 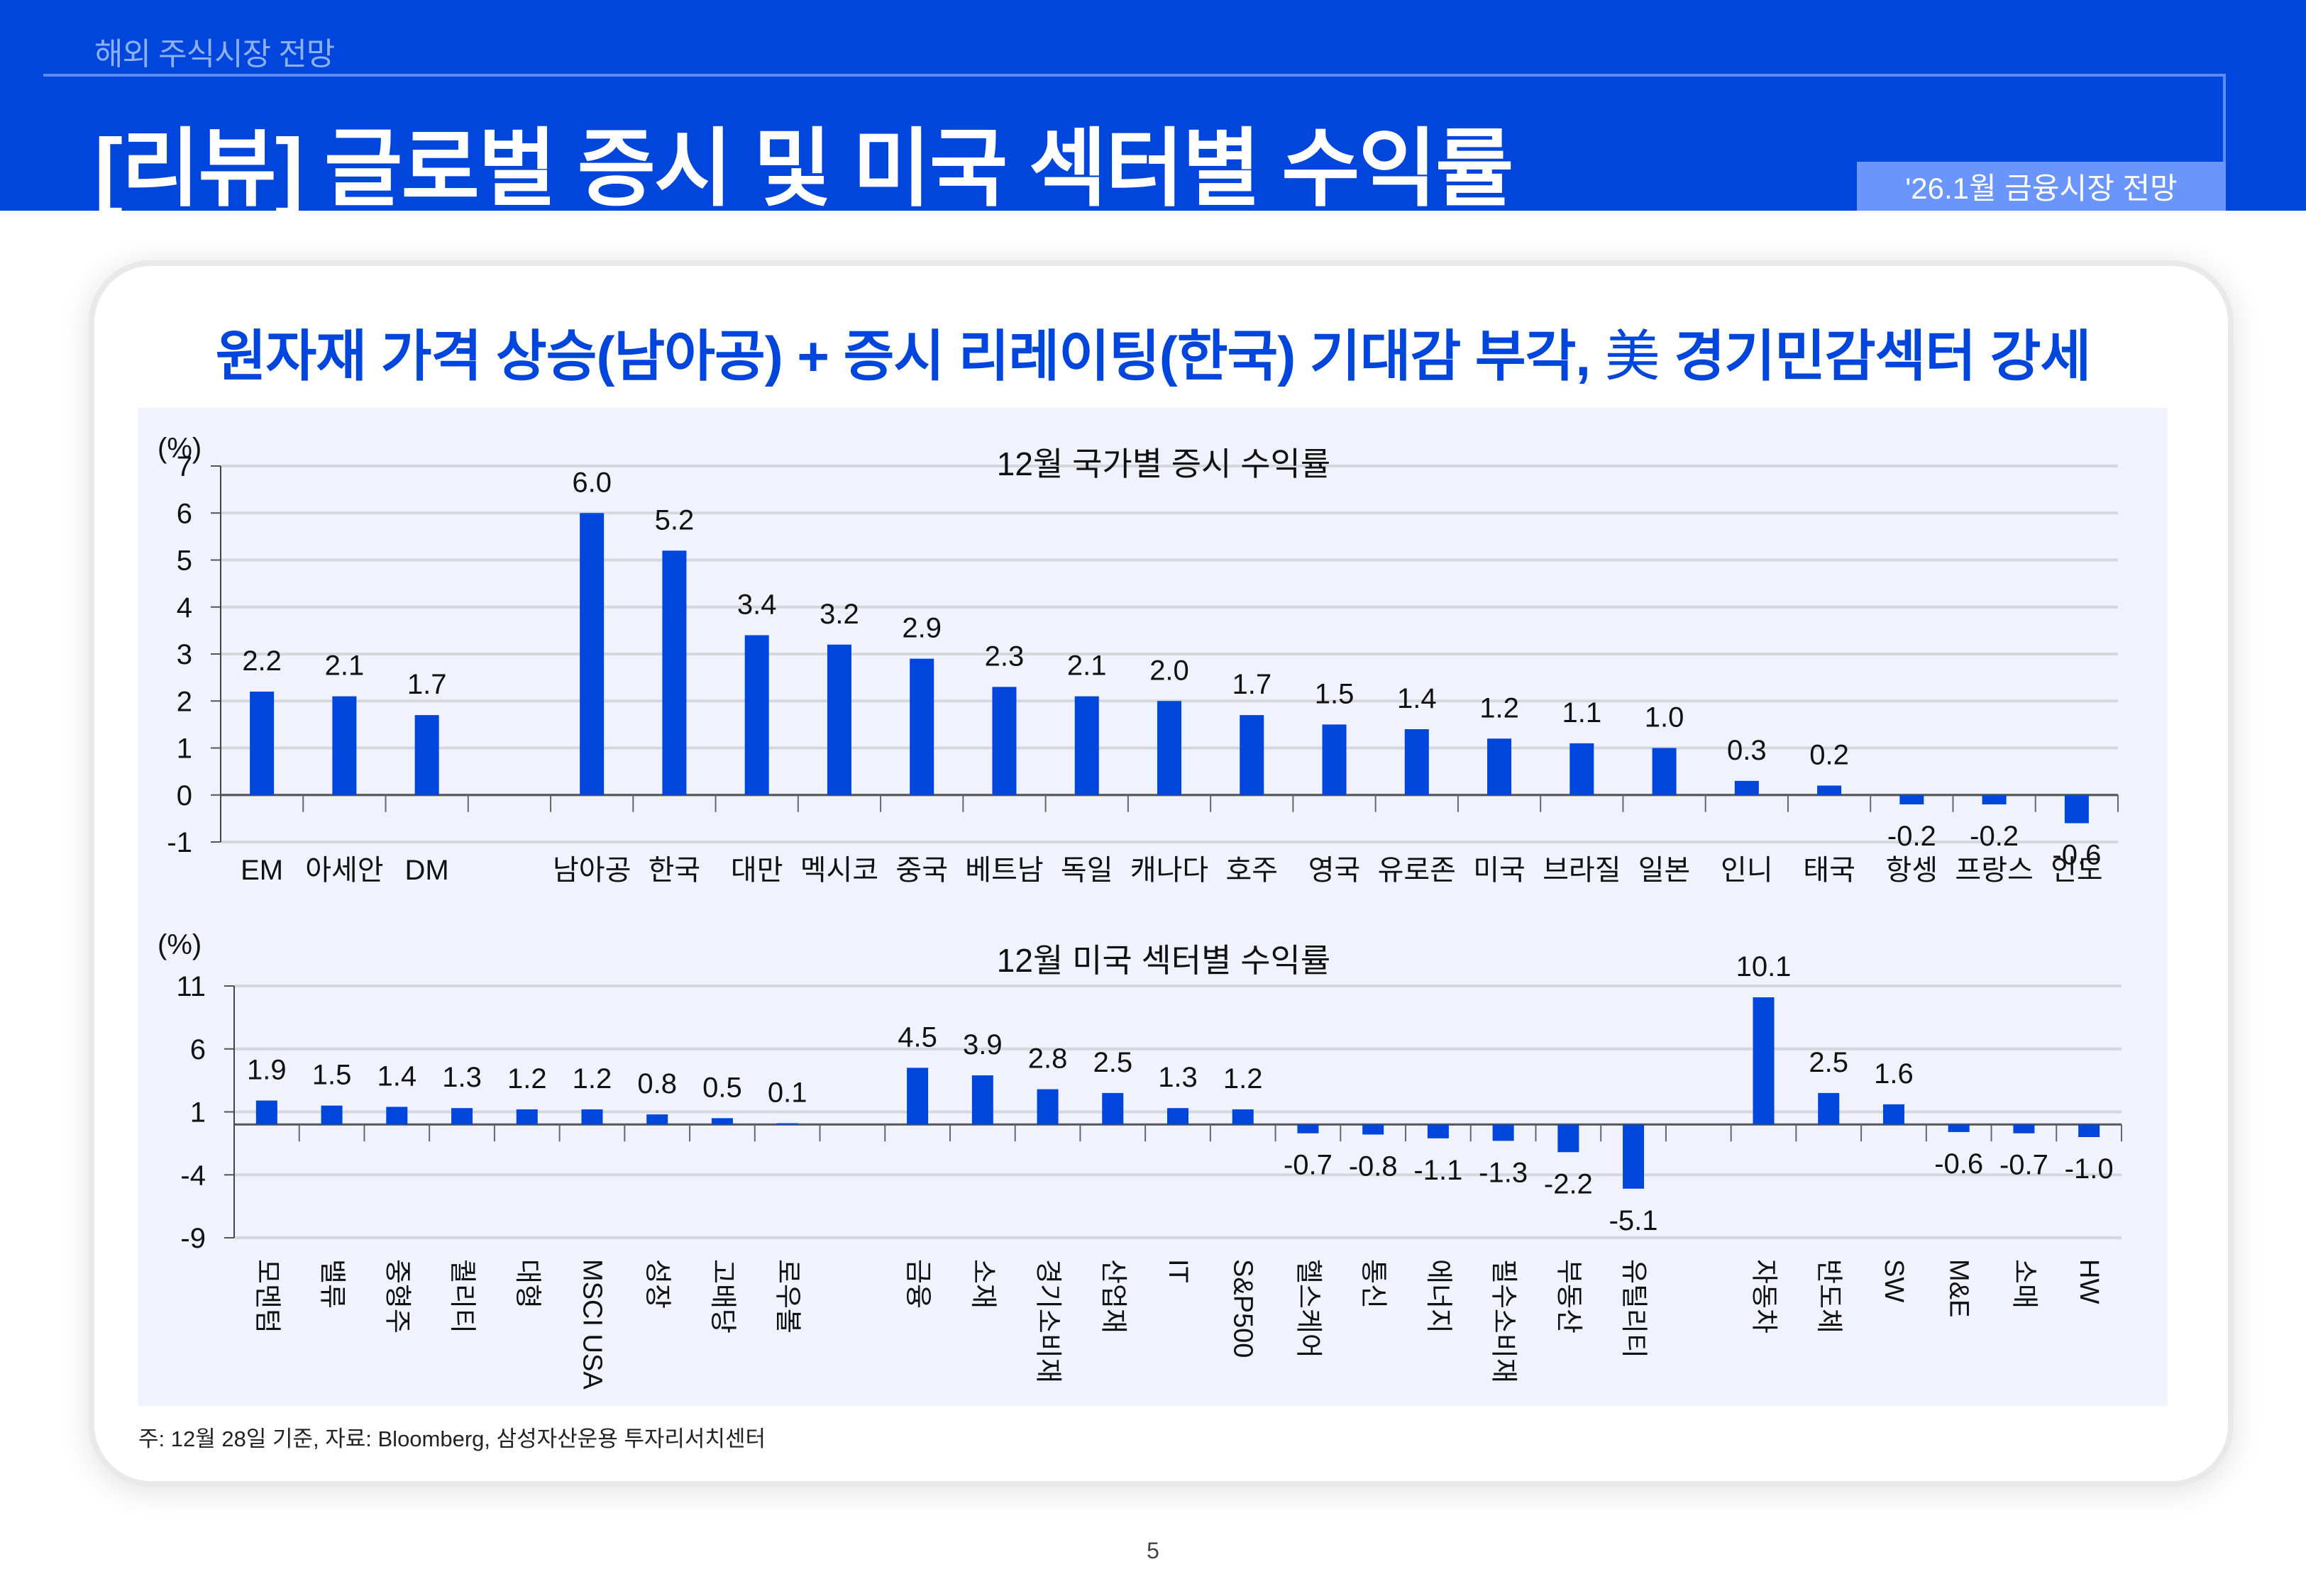 I want to click on y-tick-label: 11, so click(x=191, y=987).